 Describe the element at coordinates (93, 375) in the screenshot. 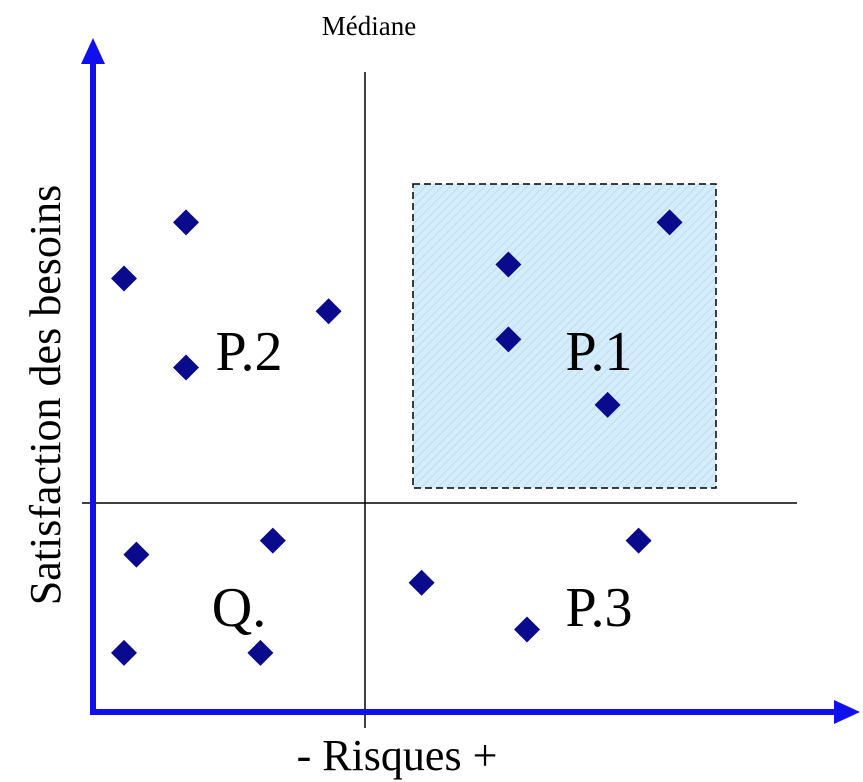

I see `y-axis` at that location.